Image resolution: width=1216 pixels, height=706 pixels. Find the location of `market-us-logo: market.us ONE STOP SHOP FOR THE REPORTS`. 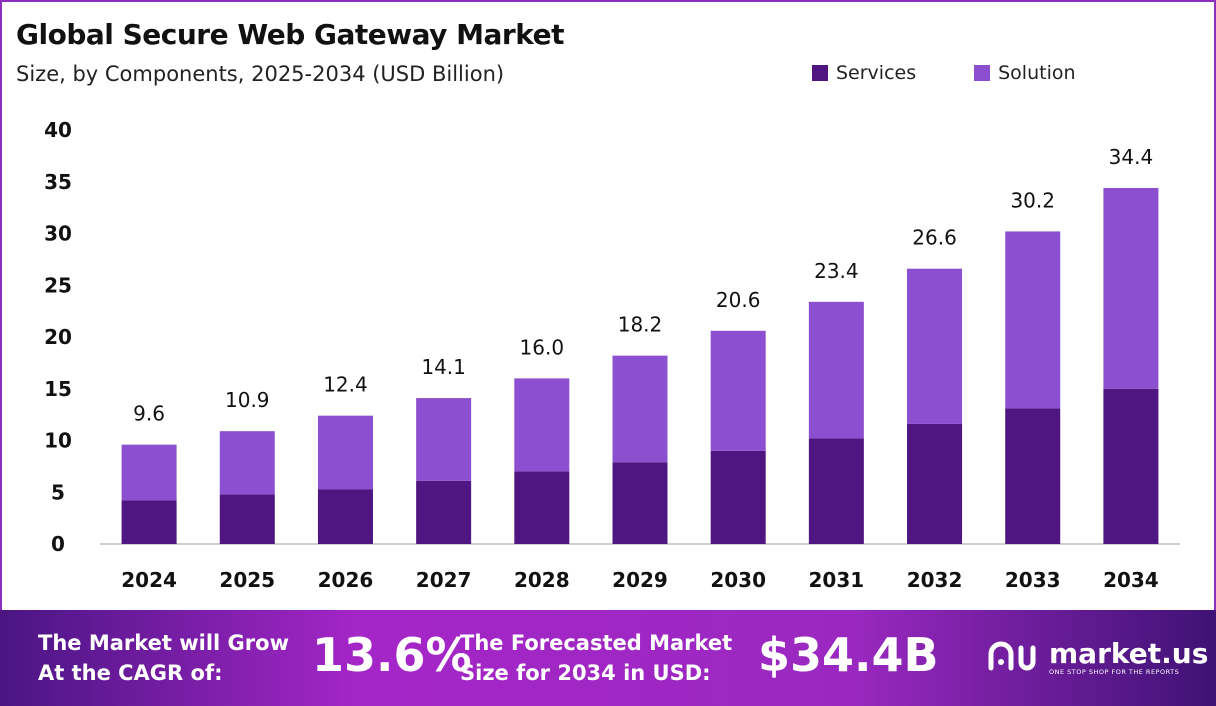

market-us-logo: market.us ONE STOP SHOP FOR THE REPORTS is located at coordinates (1096, 658).